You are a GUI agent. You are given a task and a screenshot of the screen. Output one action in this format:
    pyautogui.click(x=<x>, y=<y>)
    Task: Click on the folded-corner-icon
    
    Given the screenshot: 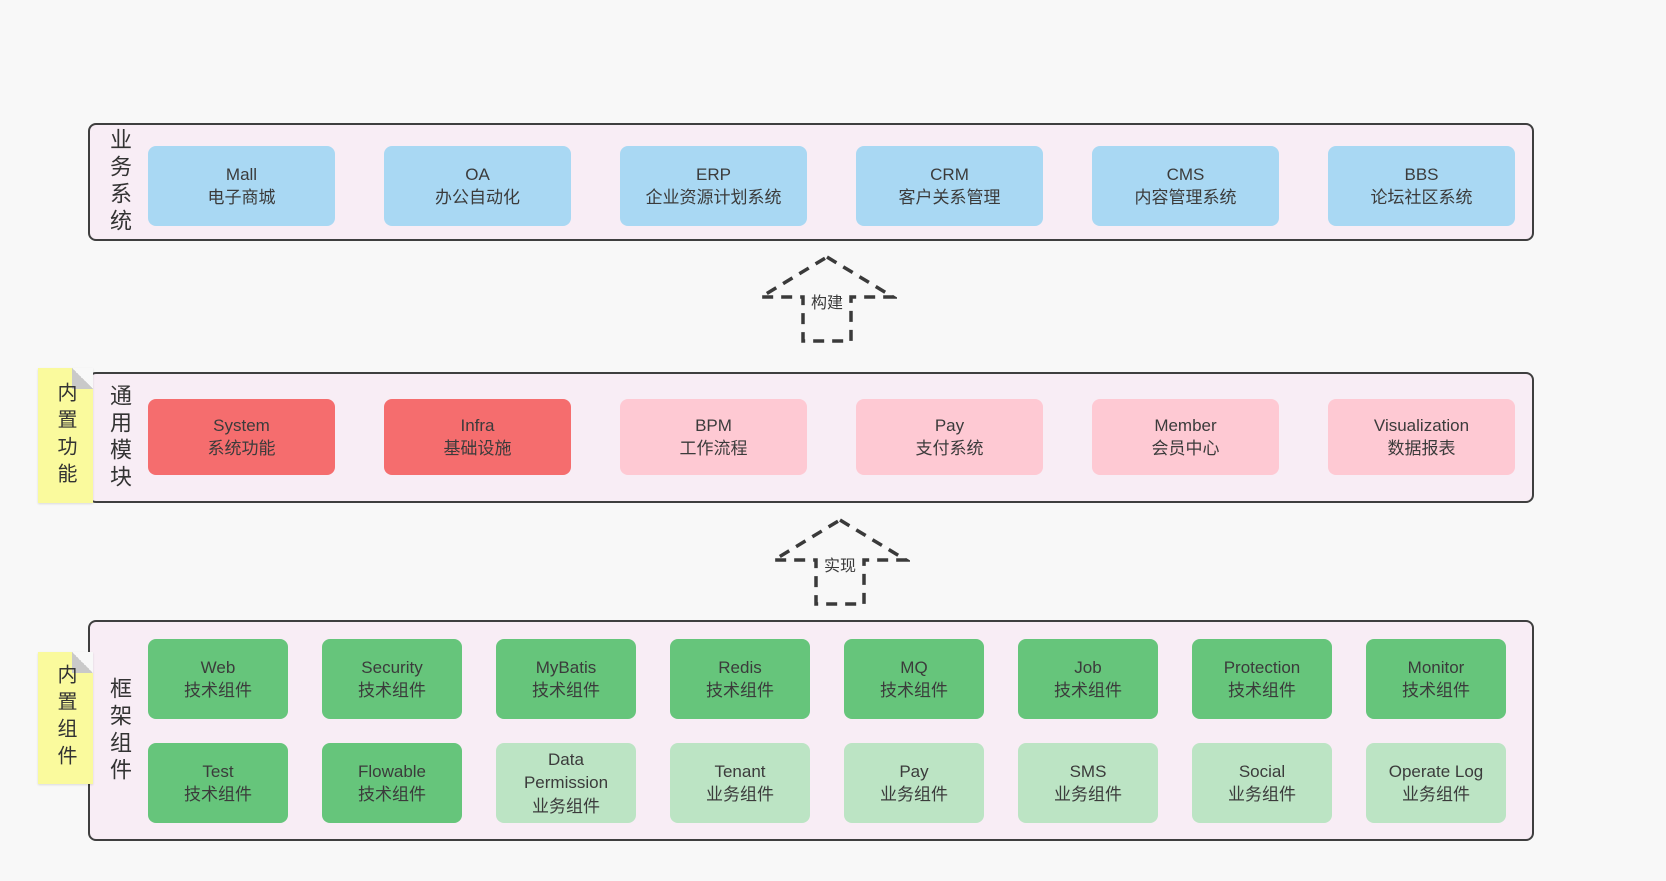 What is the action you would take?
    pyautogui.click(x=82, y=662)
    